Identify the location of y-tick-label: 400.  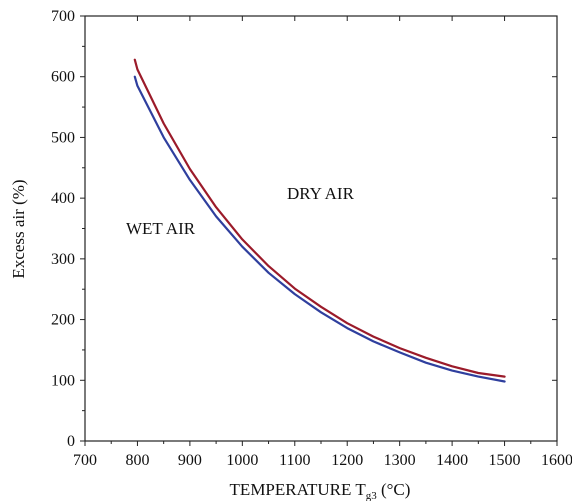
(63, 198).